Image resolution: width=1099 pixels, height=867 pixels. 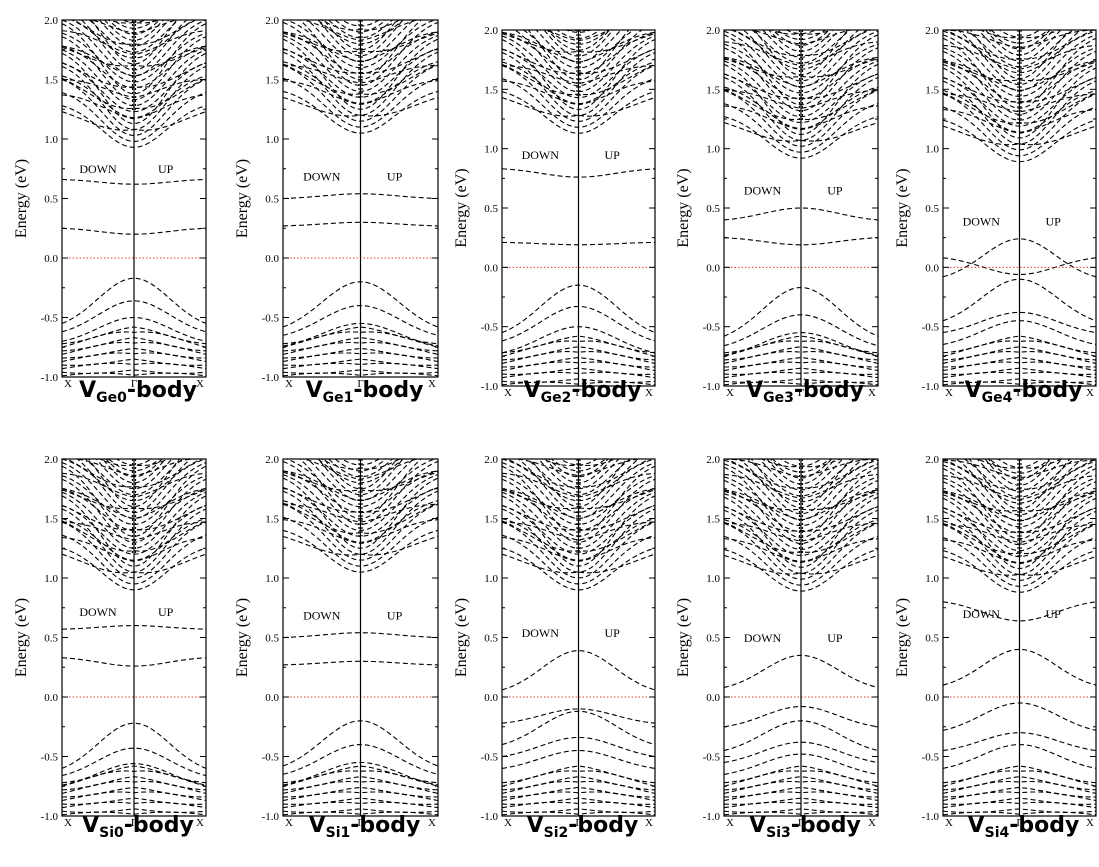 I want to click on panel-caption: VGe0-body, so click(x=138, y=392).